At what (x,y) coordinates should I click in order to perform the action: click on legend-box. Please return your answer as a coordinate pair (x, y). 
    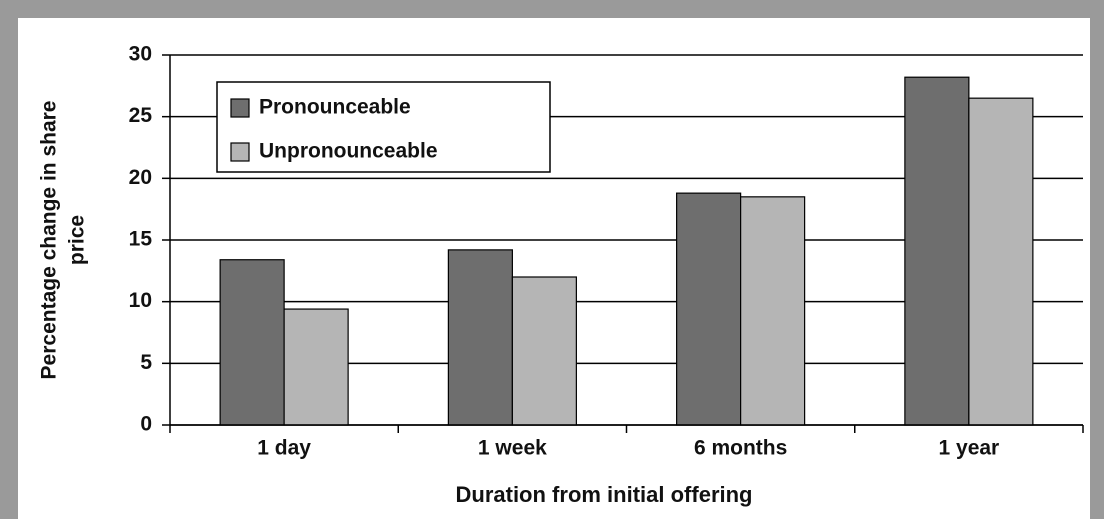
    Looking at the image, I should click on (383, 127).